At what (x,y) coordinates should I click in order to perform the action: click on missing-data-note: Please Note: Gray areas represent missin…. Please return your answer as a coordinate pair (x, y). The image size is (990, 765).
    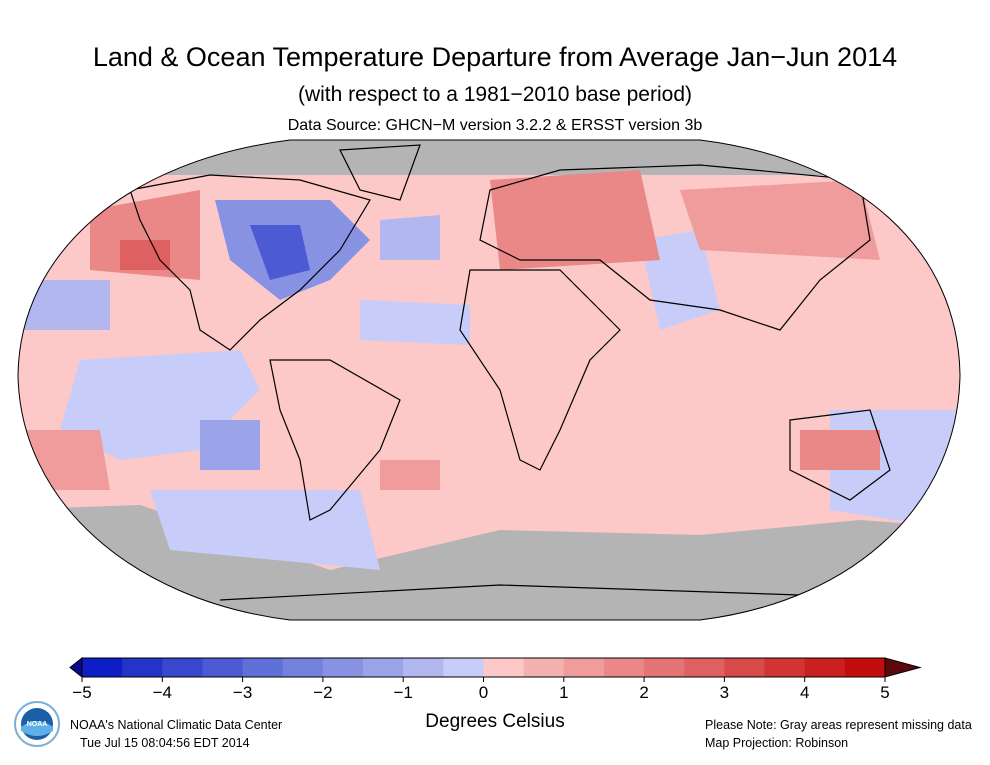
    Looking at the image, I should click on (838, 725).